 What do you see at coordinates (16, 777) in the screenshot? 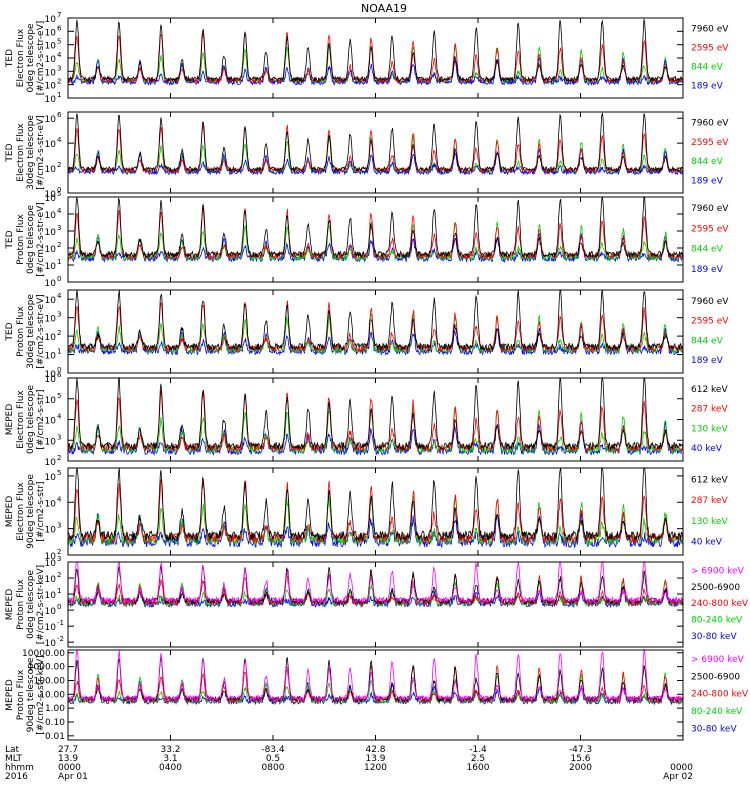
I see `x-axis-row-label: 2016` at bounding box center [16, 777].